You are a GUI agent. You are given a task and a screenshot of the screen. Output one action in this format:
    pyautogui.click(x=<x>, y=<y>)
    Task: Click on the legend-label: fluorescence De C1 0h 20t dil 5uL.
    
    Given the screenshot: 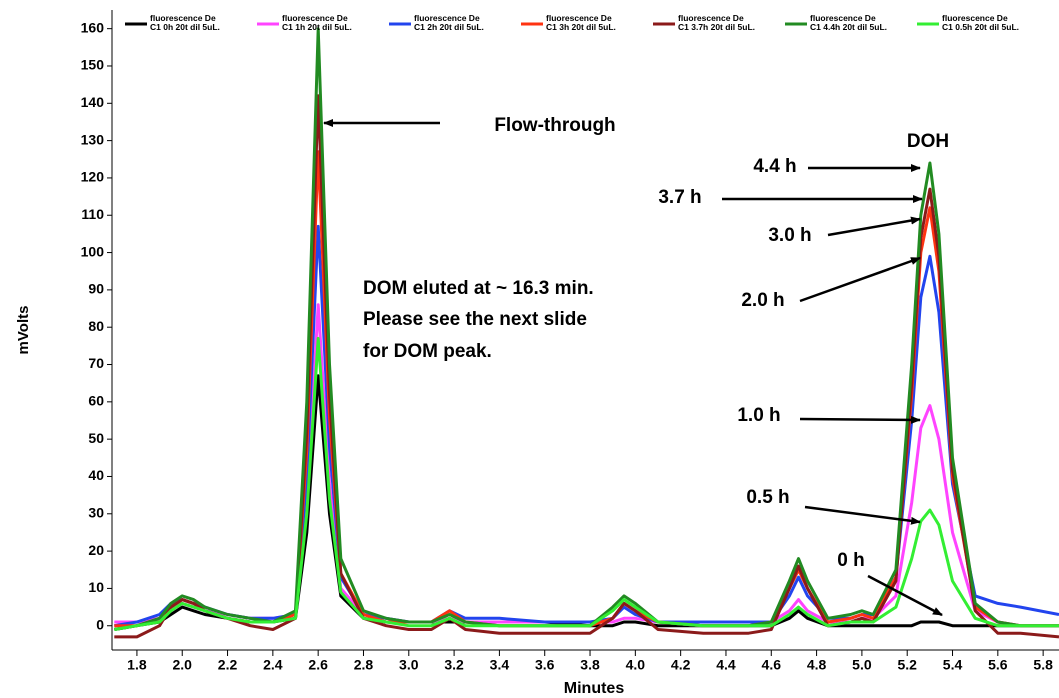 What is the action you would take?
    pyautogui.click(x=185, y=22)
    